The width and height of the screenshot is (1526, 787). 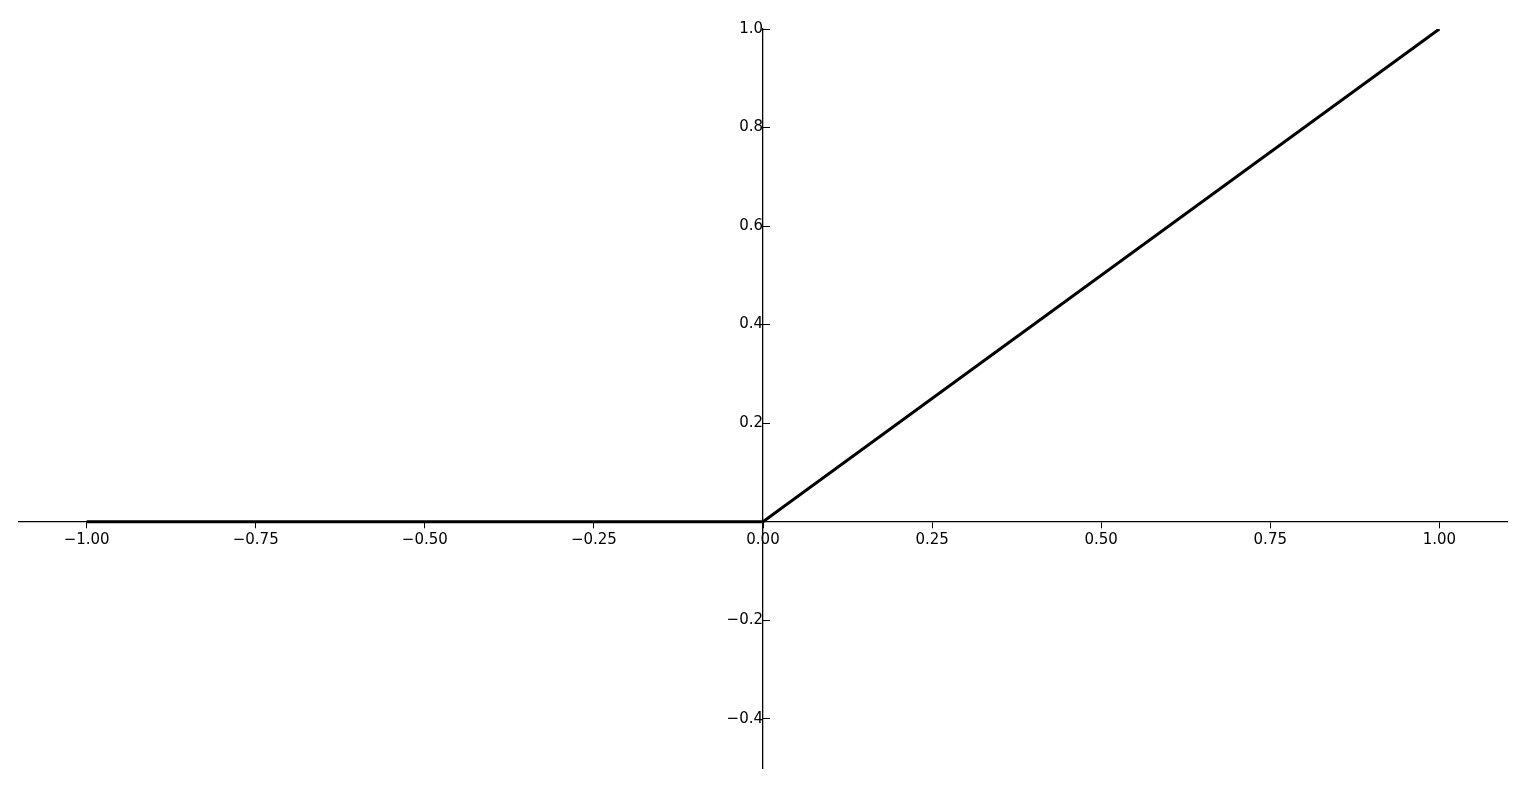 I want to click on x-tick-label: −1.00, so click(x=86, y=538).